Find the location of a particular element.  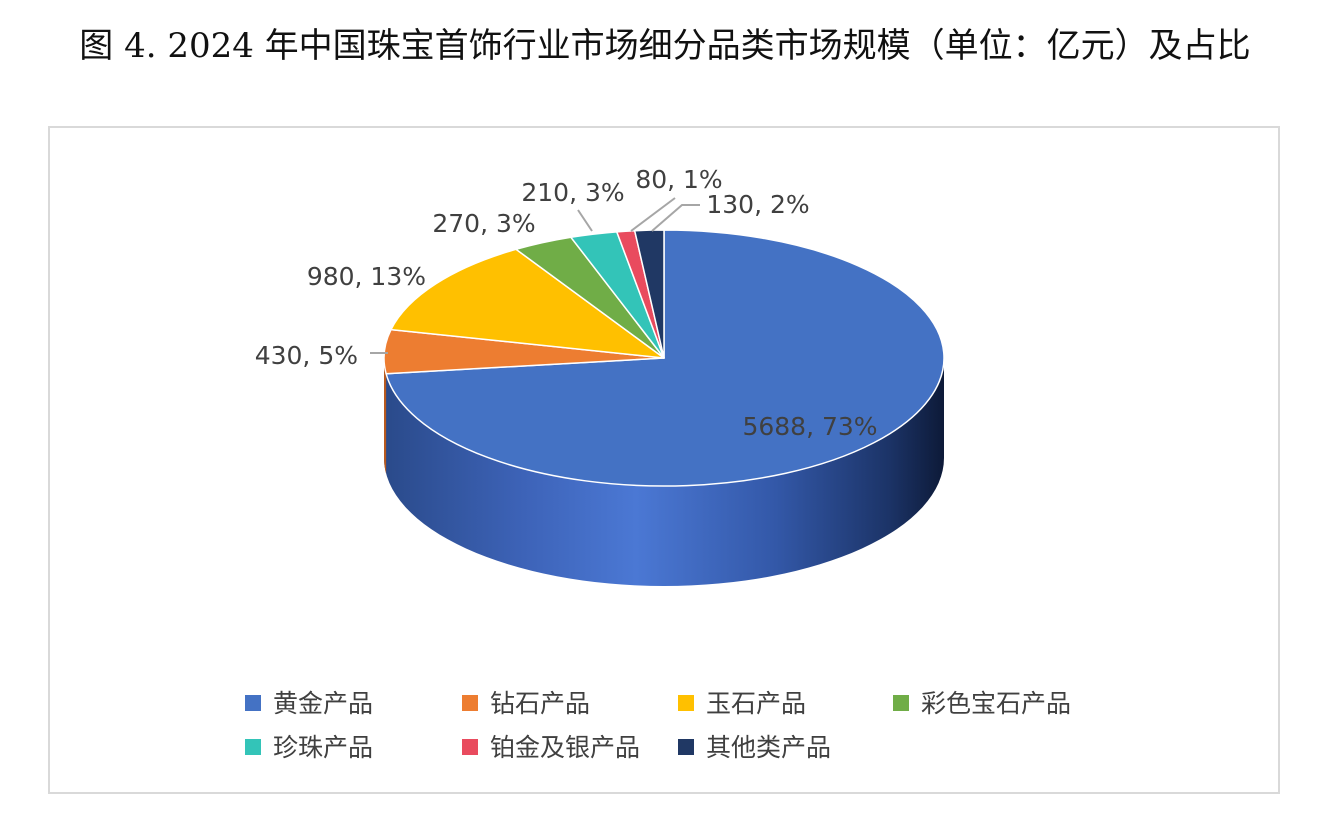

legend-colored-gem: 彩色宝石产品 is located at coordinates (982, 703).